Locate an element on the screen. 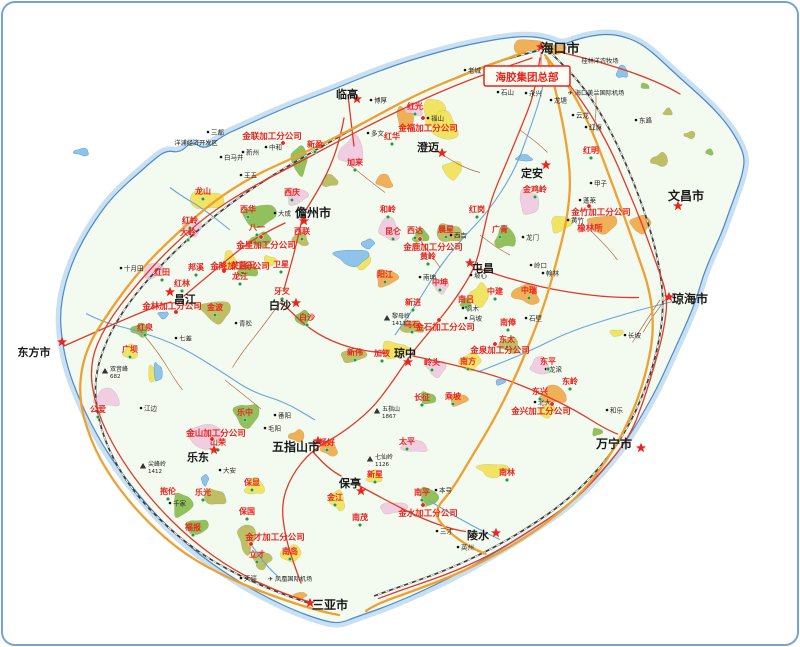 Image resolution: width=800 pixels, height=647 pixels. farm-label: 乐光 is located at coordinates (203, 492).